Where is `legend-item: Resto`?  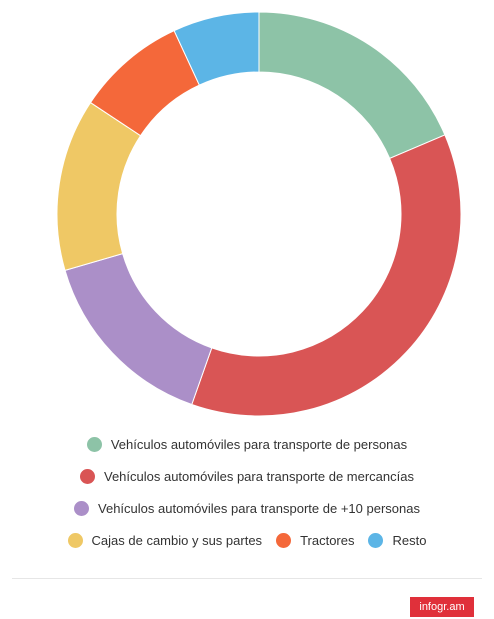
legend-item: Resto is located at coordinates (397, 540).